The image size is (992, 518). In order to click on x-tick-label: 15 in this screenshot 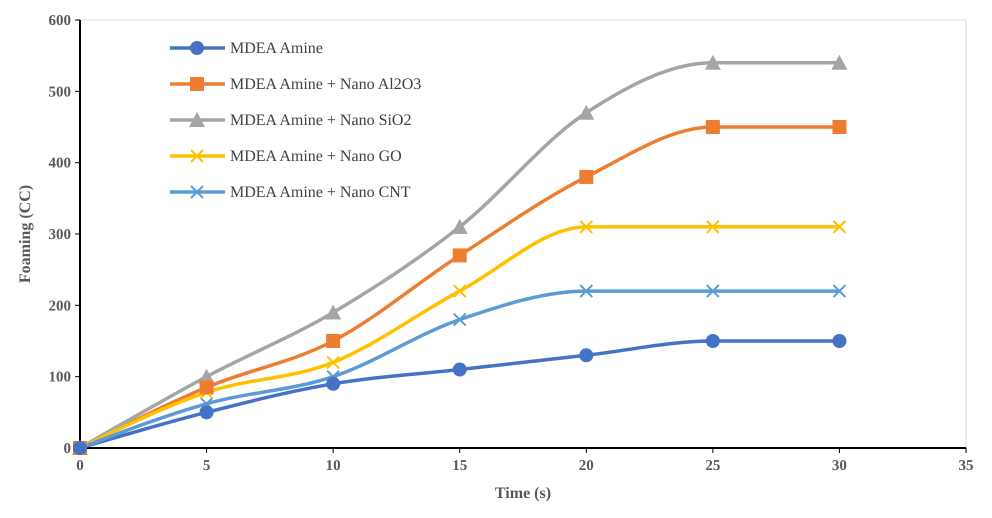, I will do `click(460, 466)`.